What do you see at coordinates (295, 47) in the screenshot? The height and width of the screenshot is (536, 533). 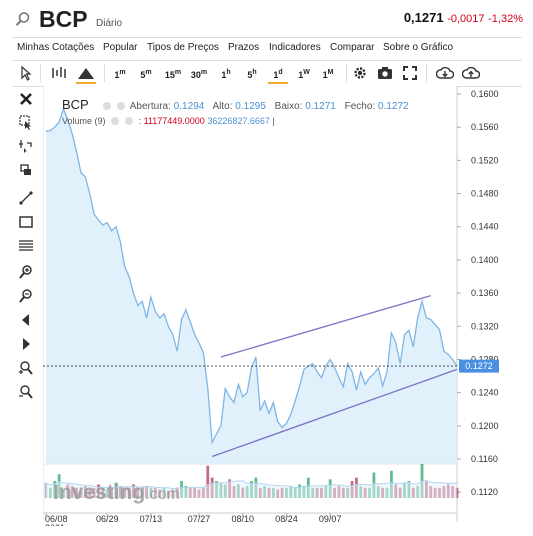 I see `menu-indicadores: Indicadores` at bounding box center [295, 47].